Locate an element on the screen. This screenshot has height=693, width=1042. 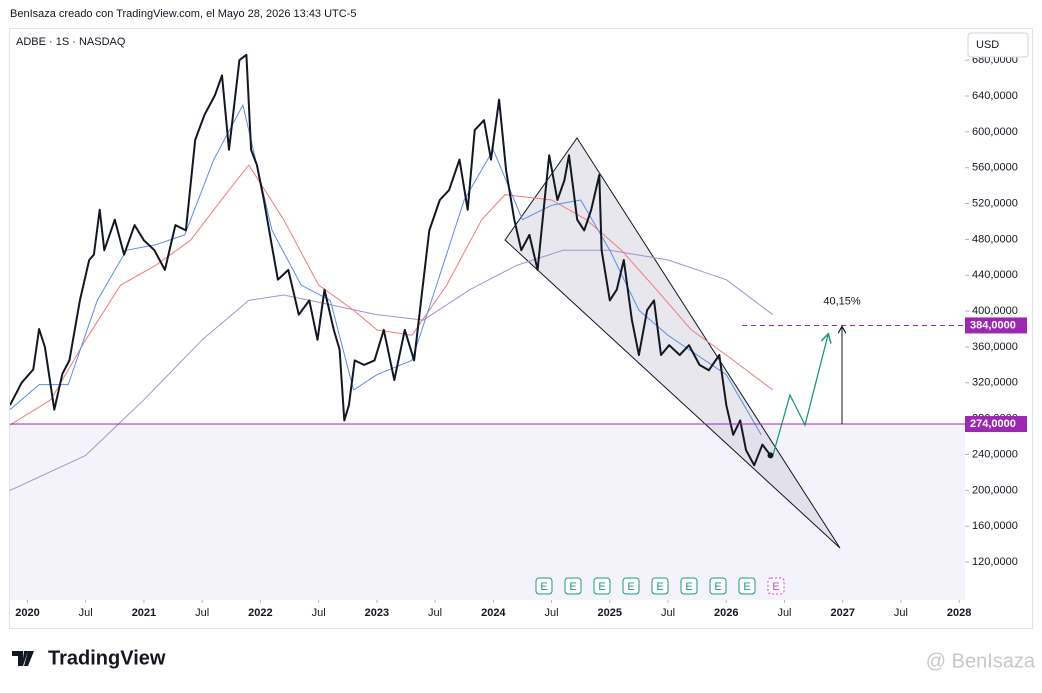
watermark: @ BenIsaza is located at coordinates (981, 661).